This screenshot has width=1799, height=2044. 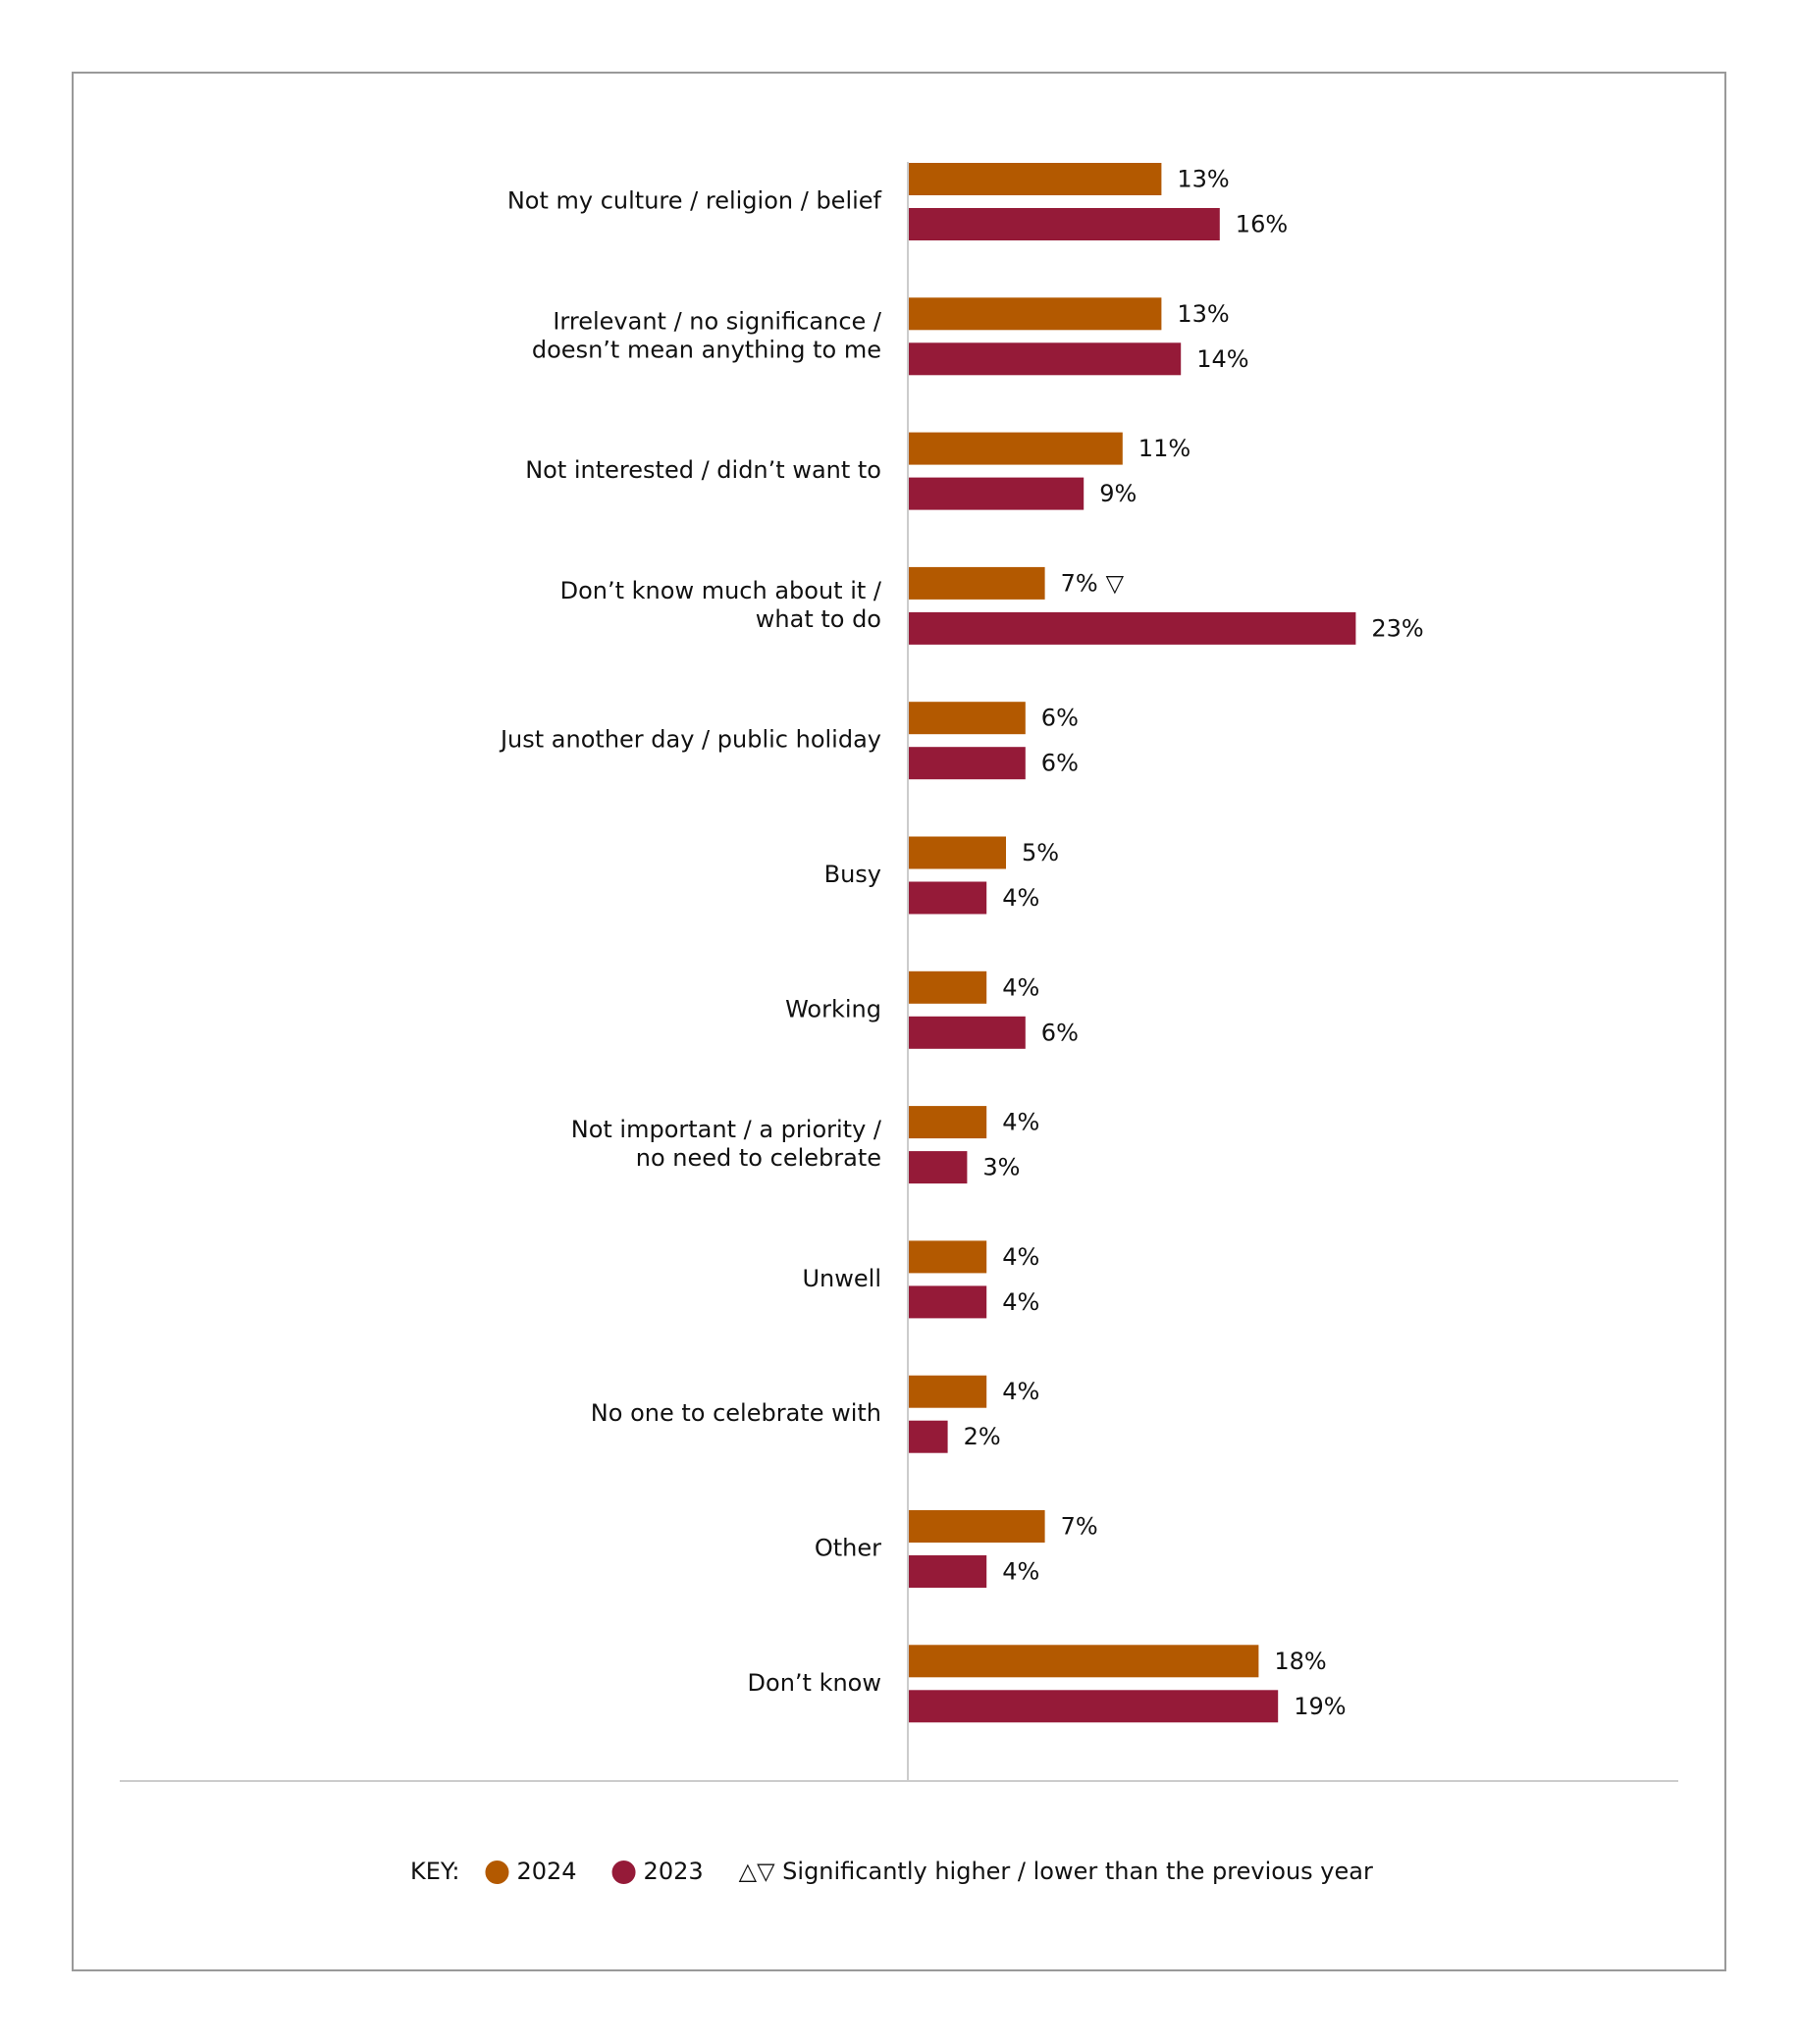 I want to click on value-label: 3%, so click(x=1001, y=1167).